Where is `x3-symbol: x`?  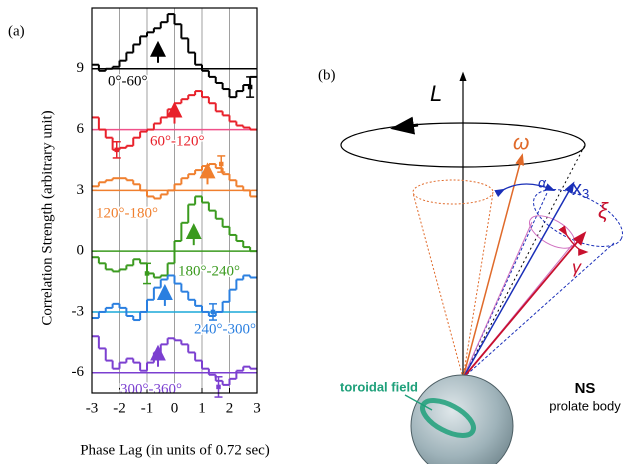 x3-symbol: x is located at coordinates (577, 189).